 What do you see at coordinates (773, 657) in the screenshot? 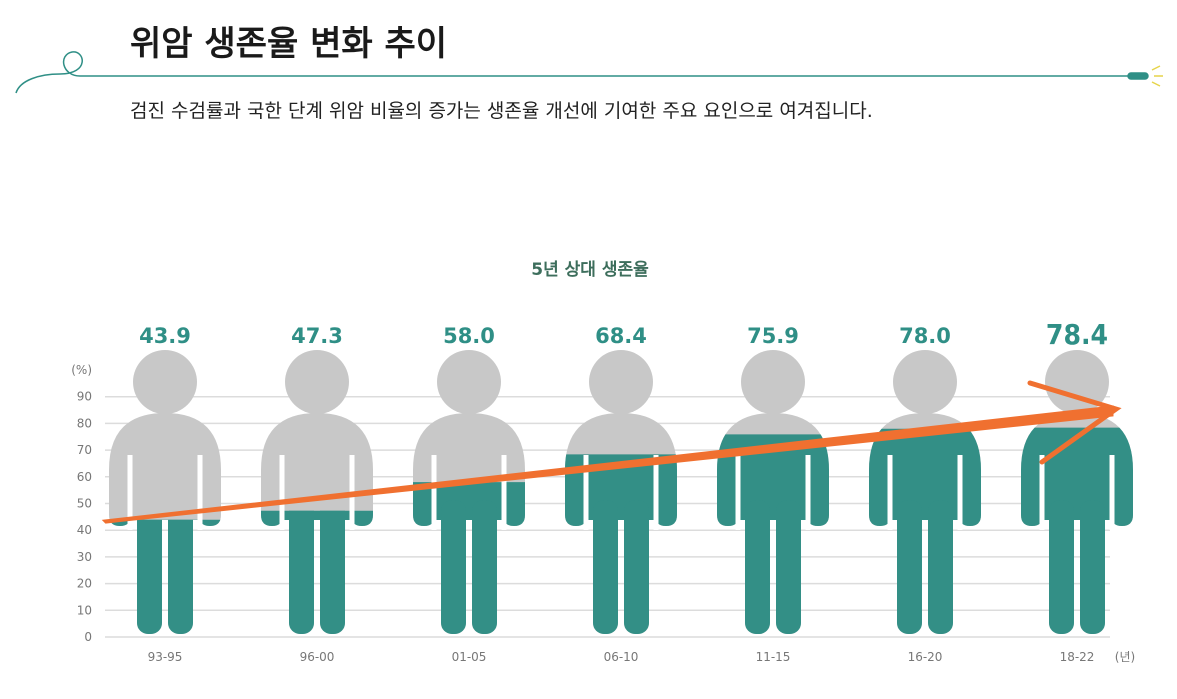
I see `x-tick-label: 11-15` at bounding box center [773, 657].